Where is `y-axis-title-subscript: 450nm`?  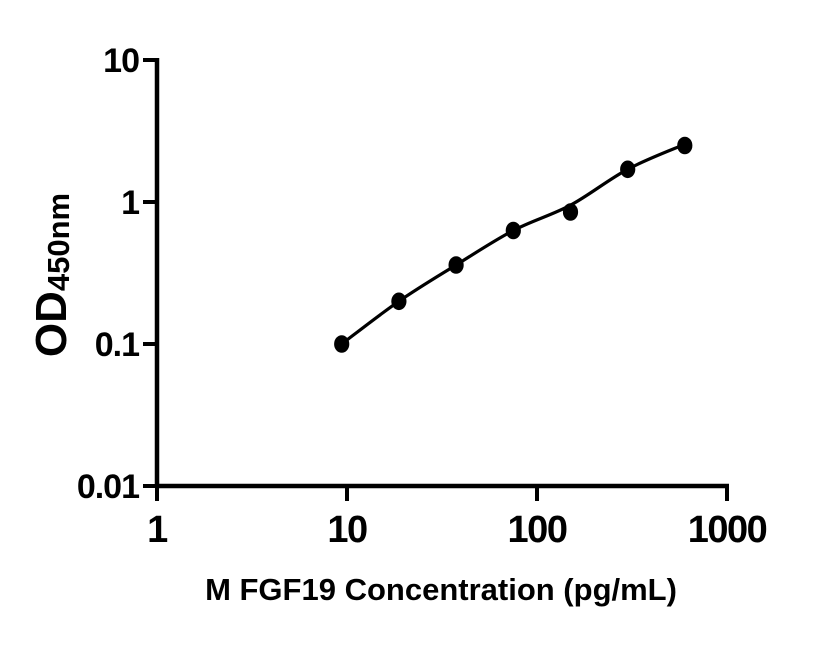
y-axis-title-subscript: 450nm is located at coordinates (58, 242).